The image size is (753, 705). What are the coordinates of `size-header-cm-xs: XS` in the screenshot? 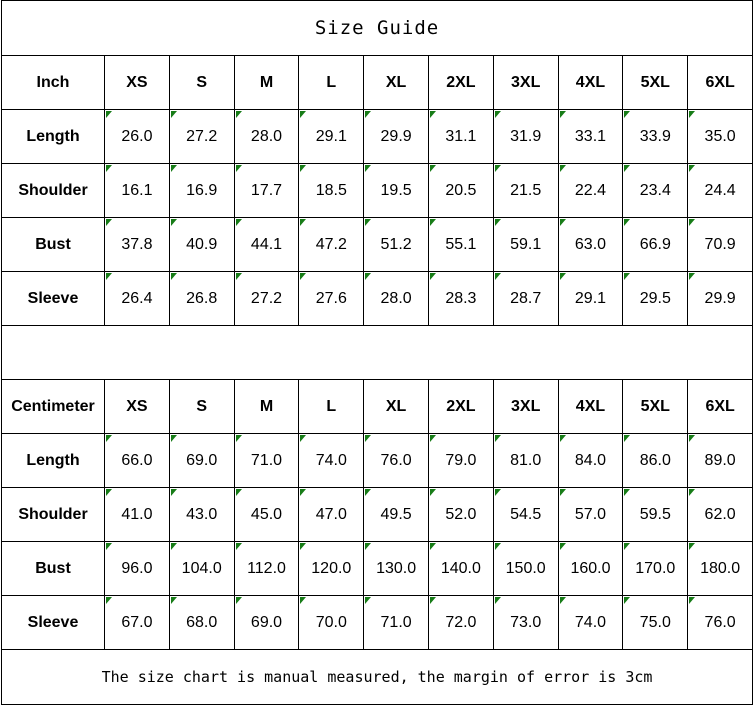 It's located at (137, 406).